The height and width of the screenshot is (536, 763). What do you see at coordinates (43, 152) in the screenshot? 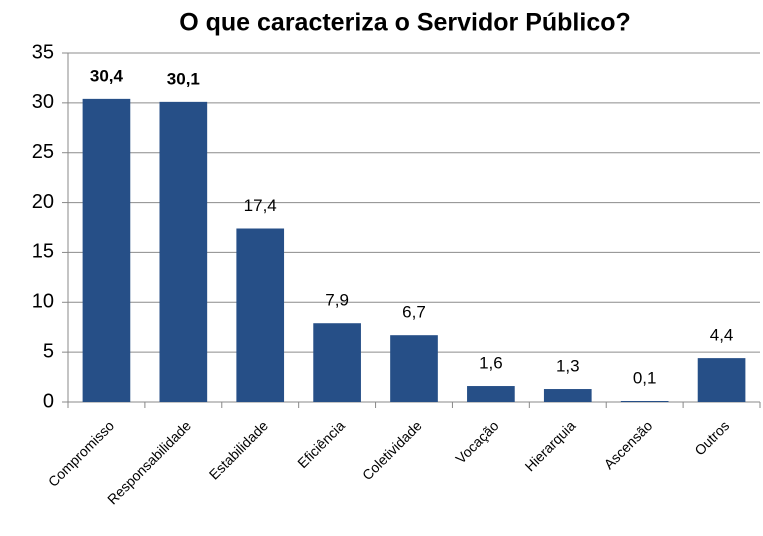
I see `y-tick-label: 25` at bounding box center [43, 152].